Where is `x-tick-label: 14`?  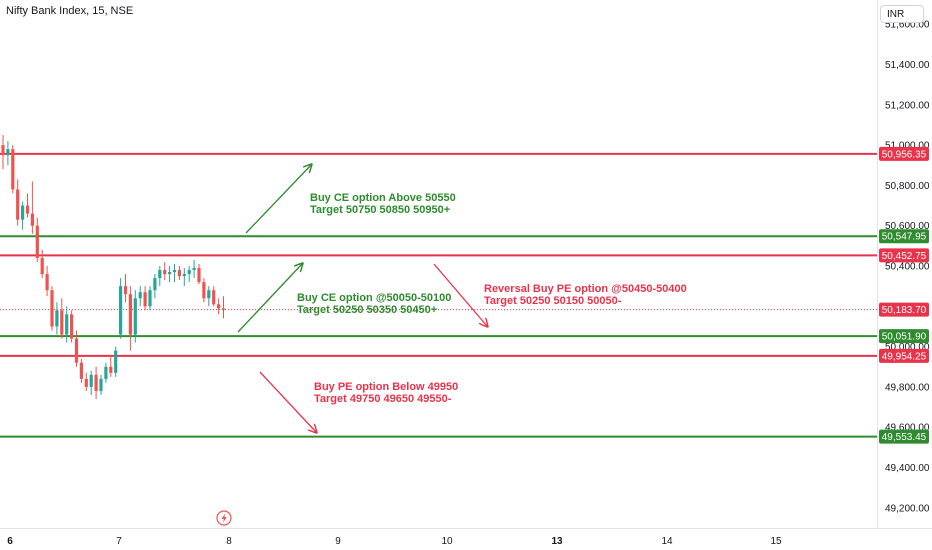 x-tick-label: 14 is located at coordinates (667, 541).